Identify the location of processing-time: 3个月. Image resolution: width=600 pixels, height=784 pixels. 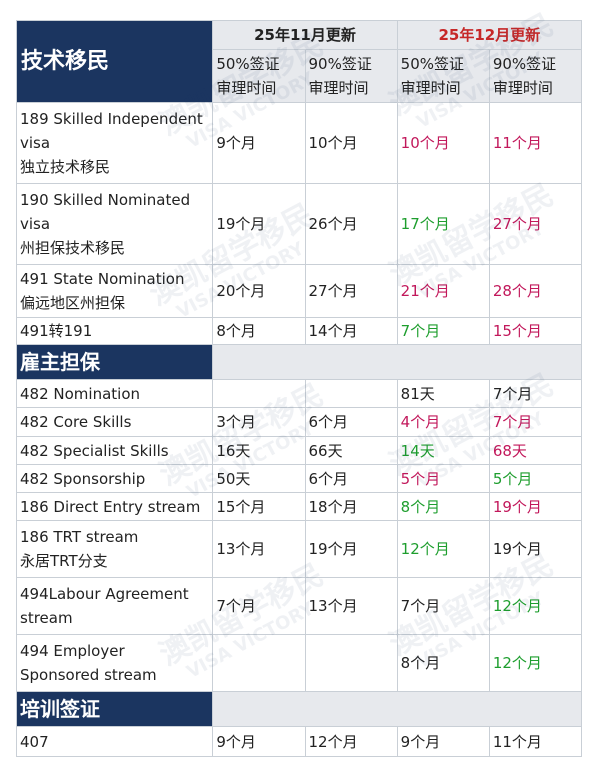
(259, 422).